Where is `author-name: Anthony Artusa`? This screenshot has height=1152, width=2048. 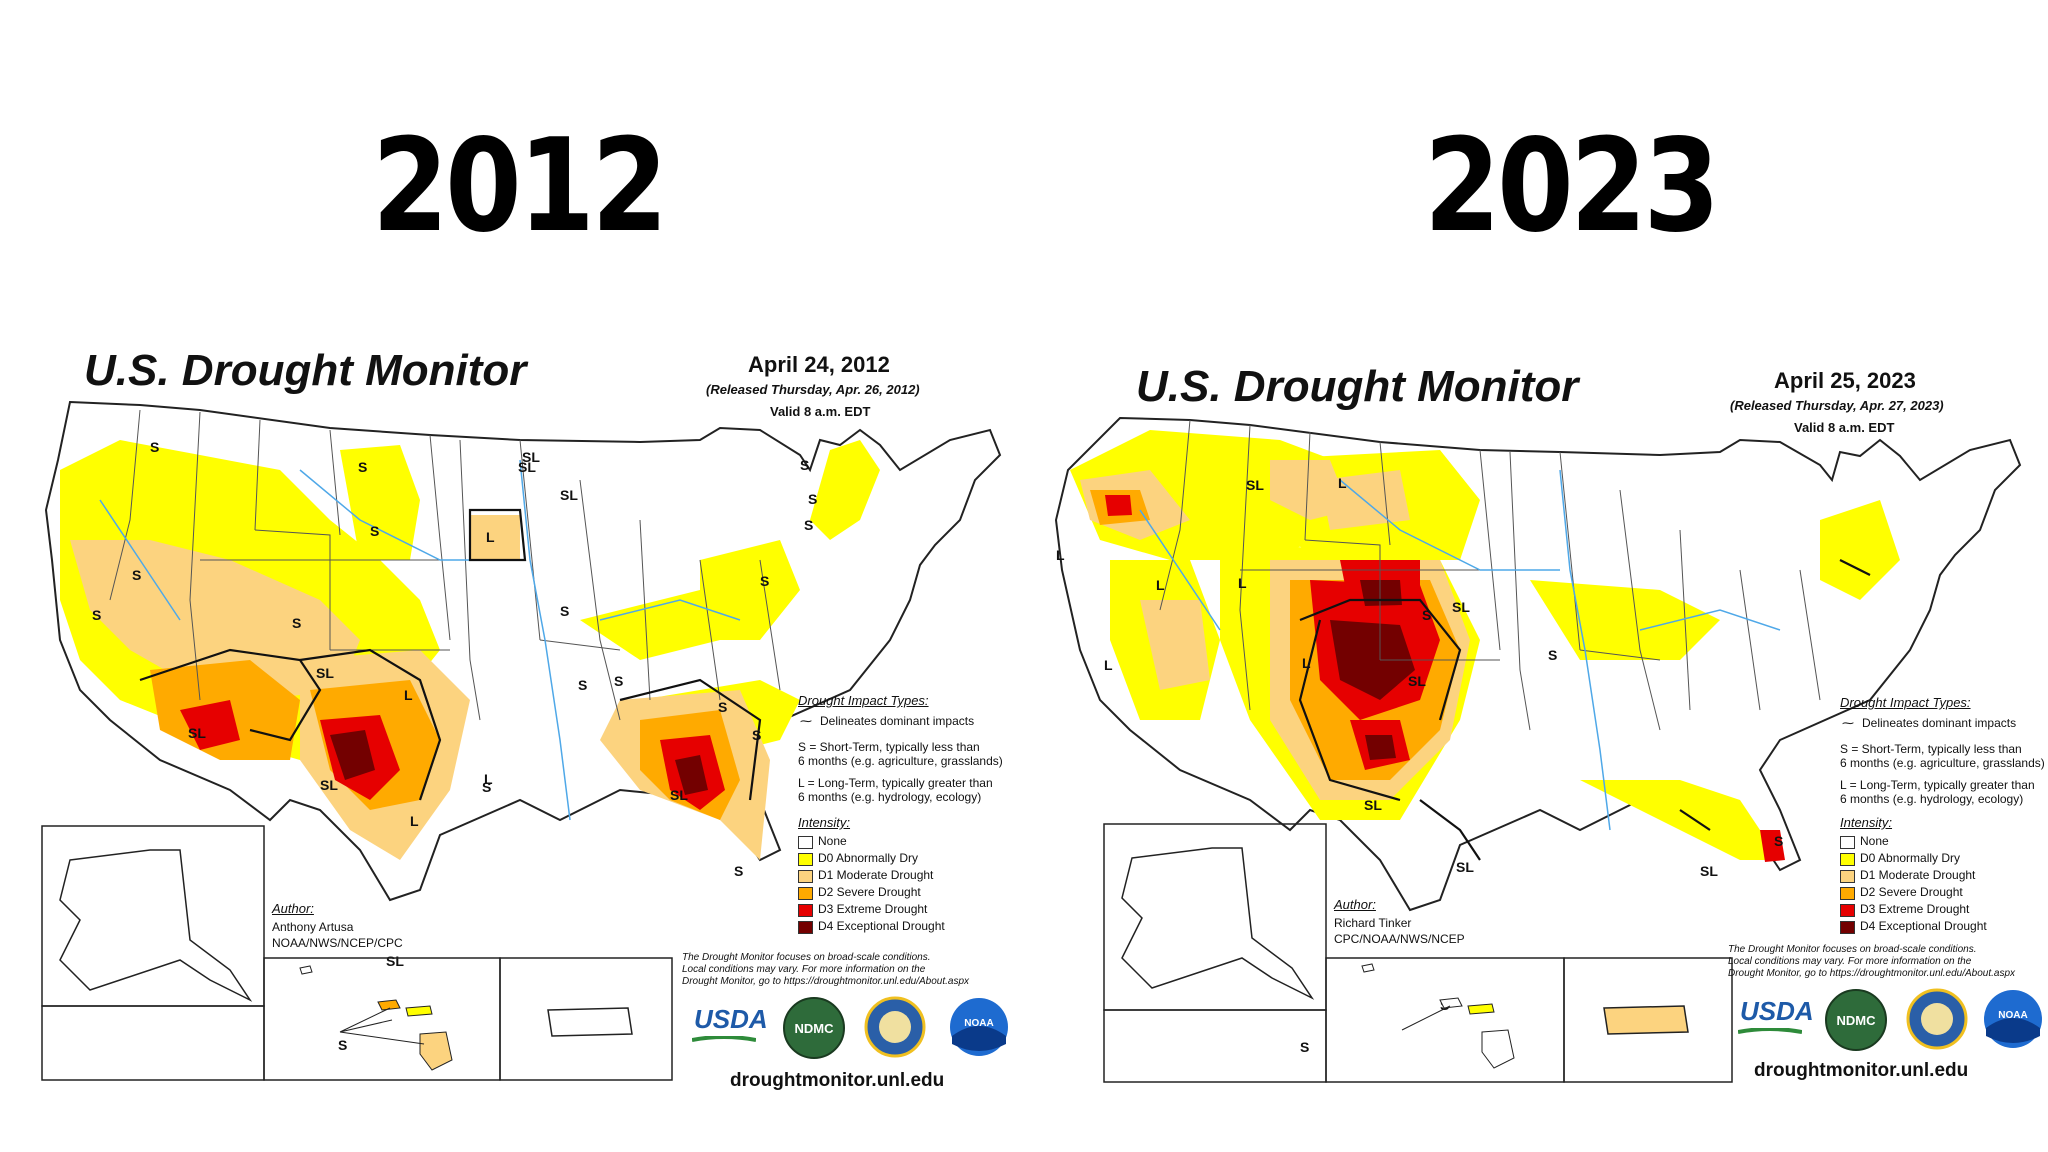 author-name: Anthony Artusa is located at coordinates (313, 927).